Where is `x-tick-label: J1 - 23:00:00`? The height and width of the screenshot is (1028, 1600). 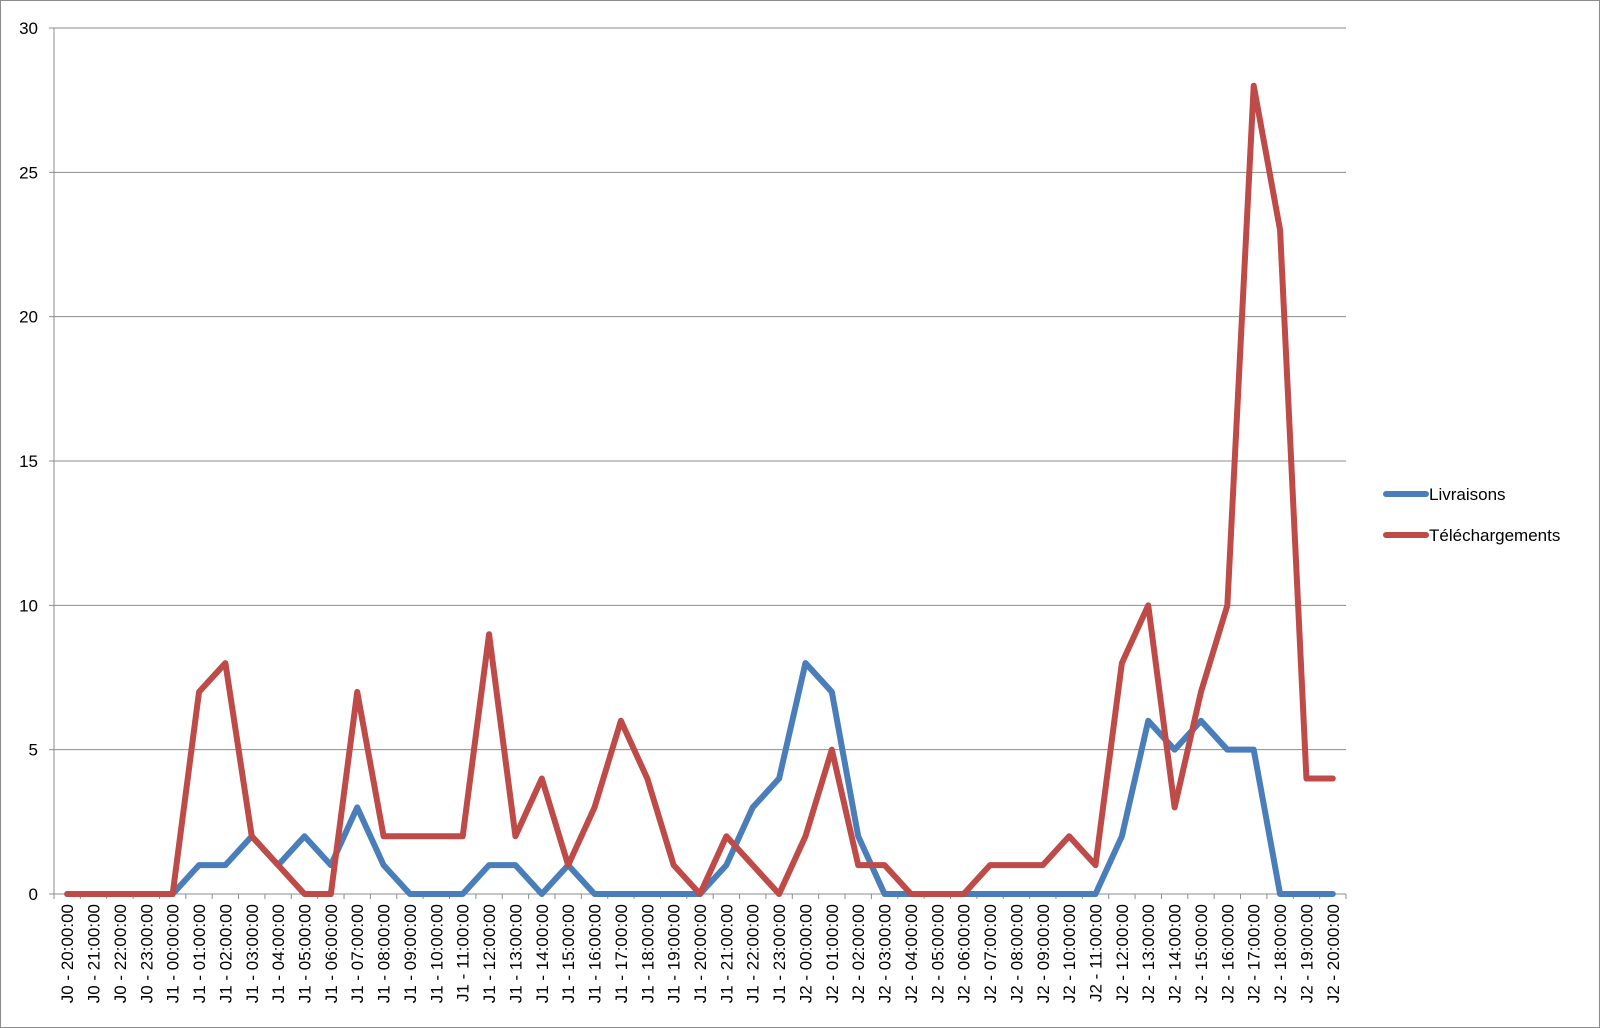
x-tick-label: J1 - 23:00:00 is located at coordinates (779, 953).